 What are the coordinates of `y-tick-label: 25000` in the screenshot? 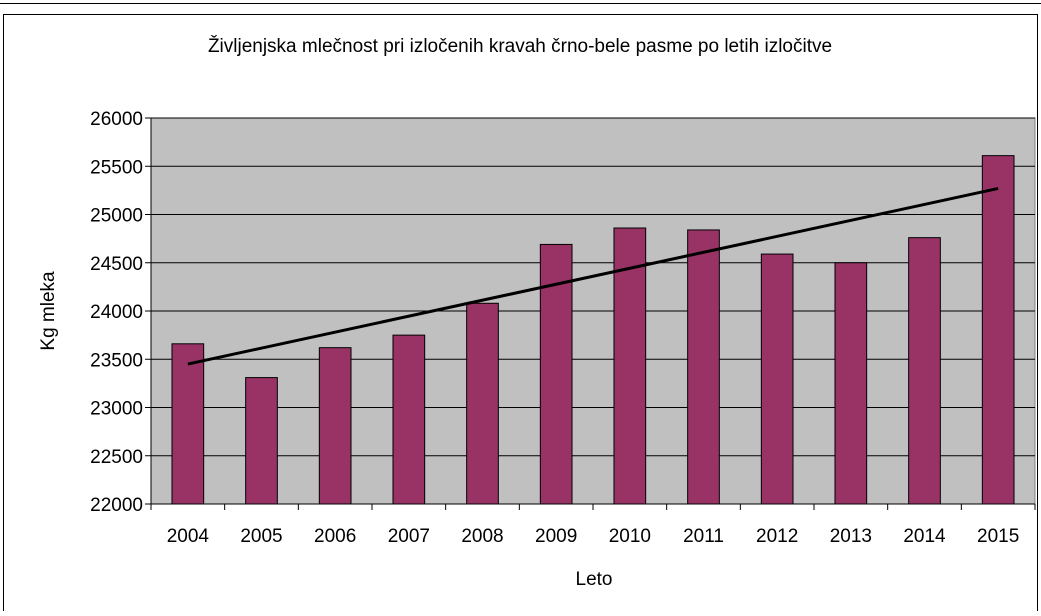 It's located at (116, 216).